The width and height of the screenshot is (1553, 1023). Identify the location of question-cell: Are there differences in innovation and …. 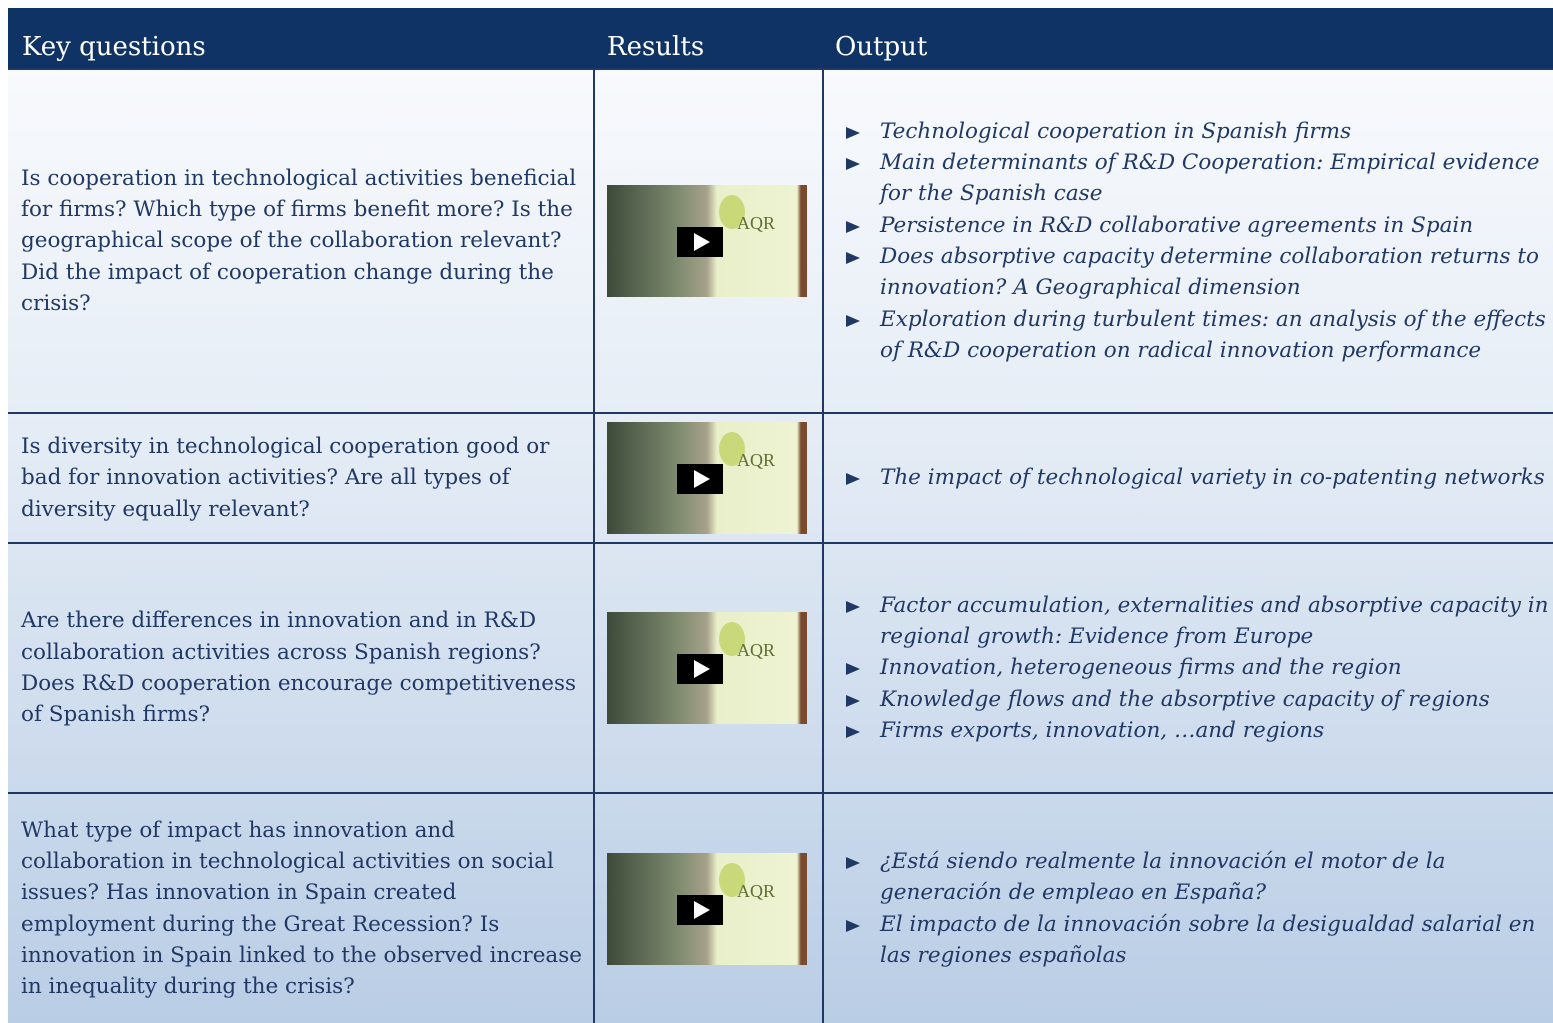
(300, 668).